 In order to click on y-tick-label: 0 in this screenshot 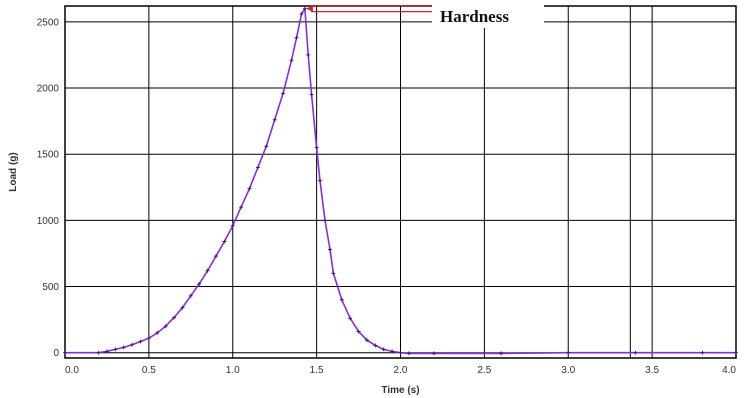, I will do `click(56, 353)`.